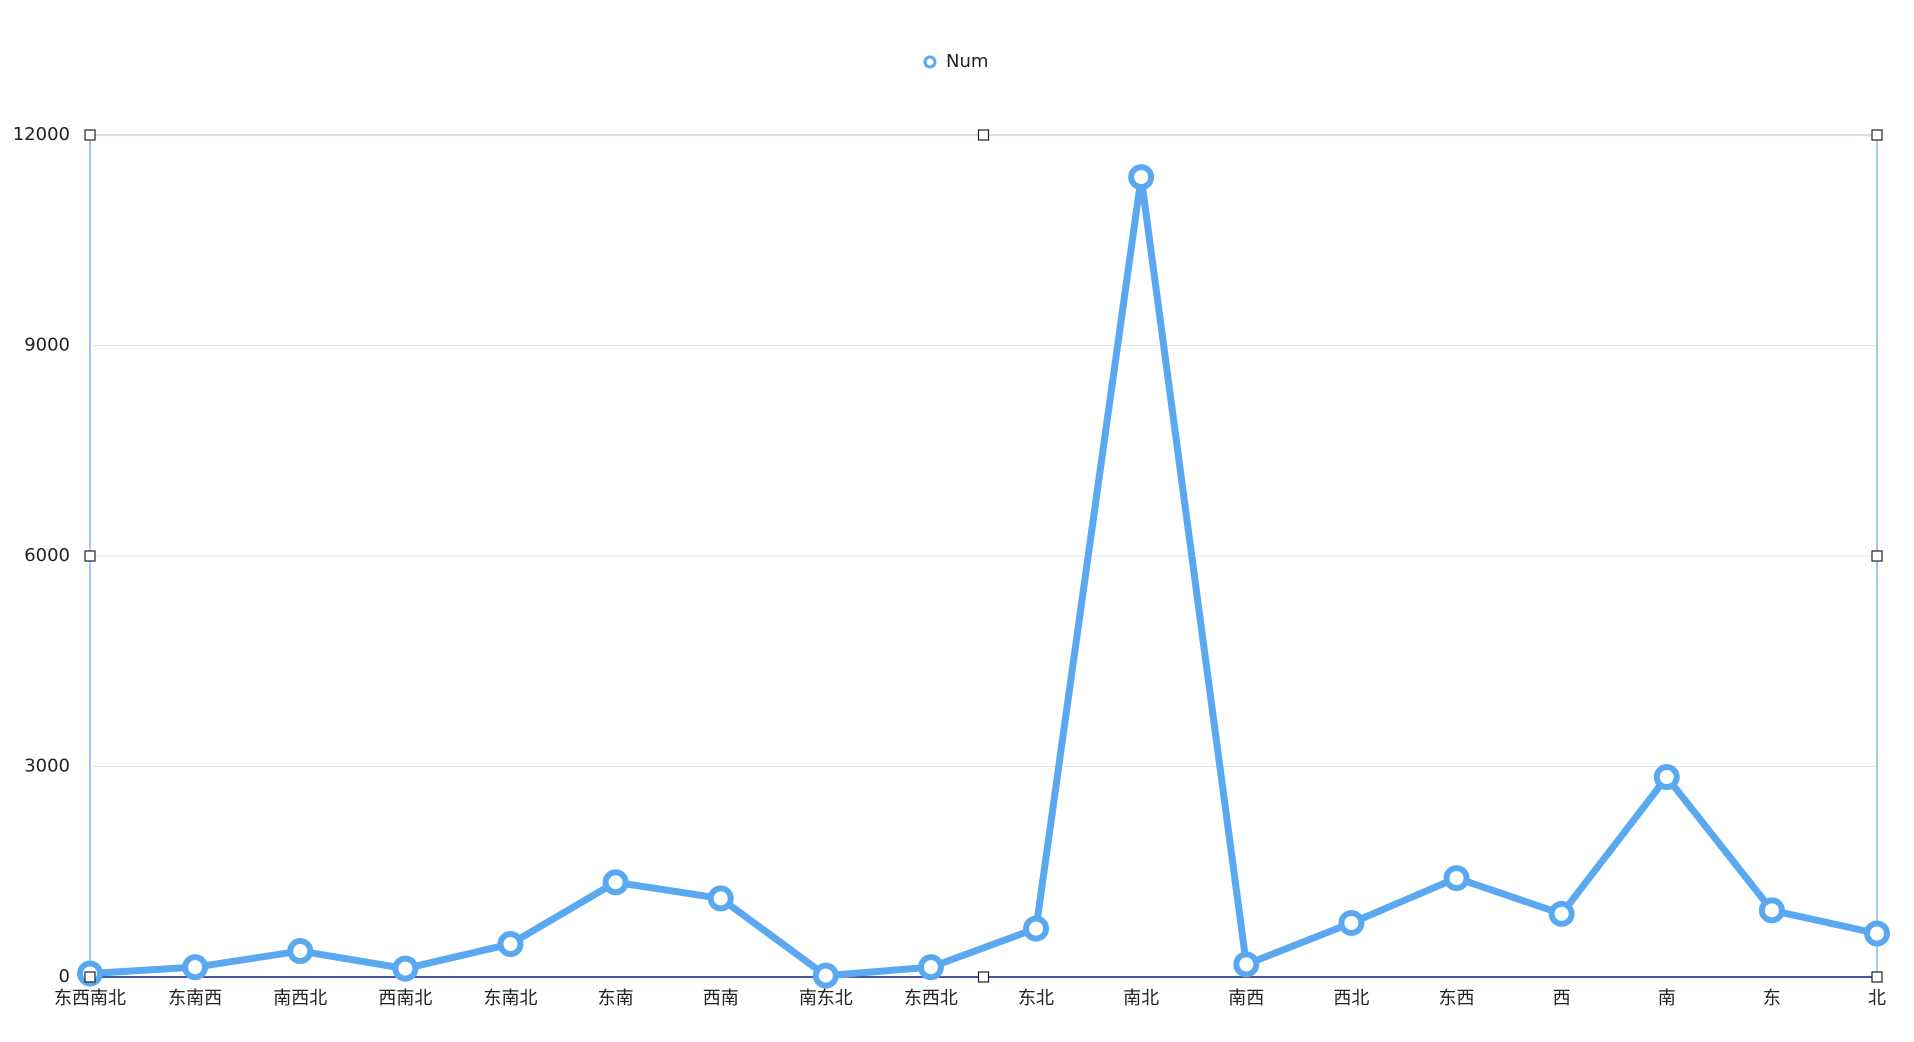 The height and width of the screenshot is (1042, 1914). What do you see at coordinates (510, 998) in the screenshot?
I see `x-tick-label: 东南北` at bounding box center [510, 998].